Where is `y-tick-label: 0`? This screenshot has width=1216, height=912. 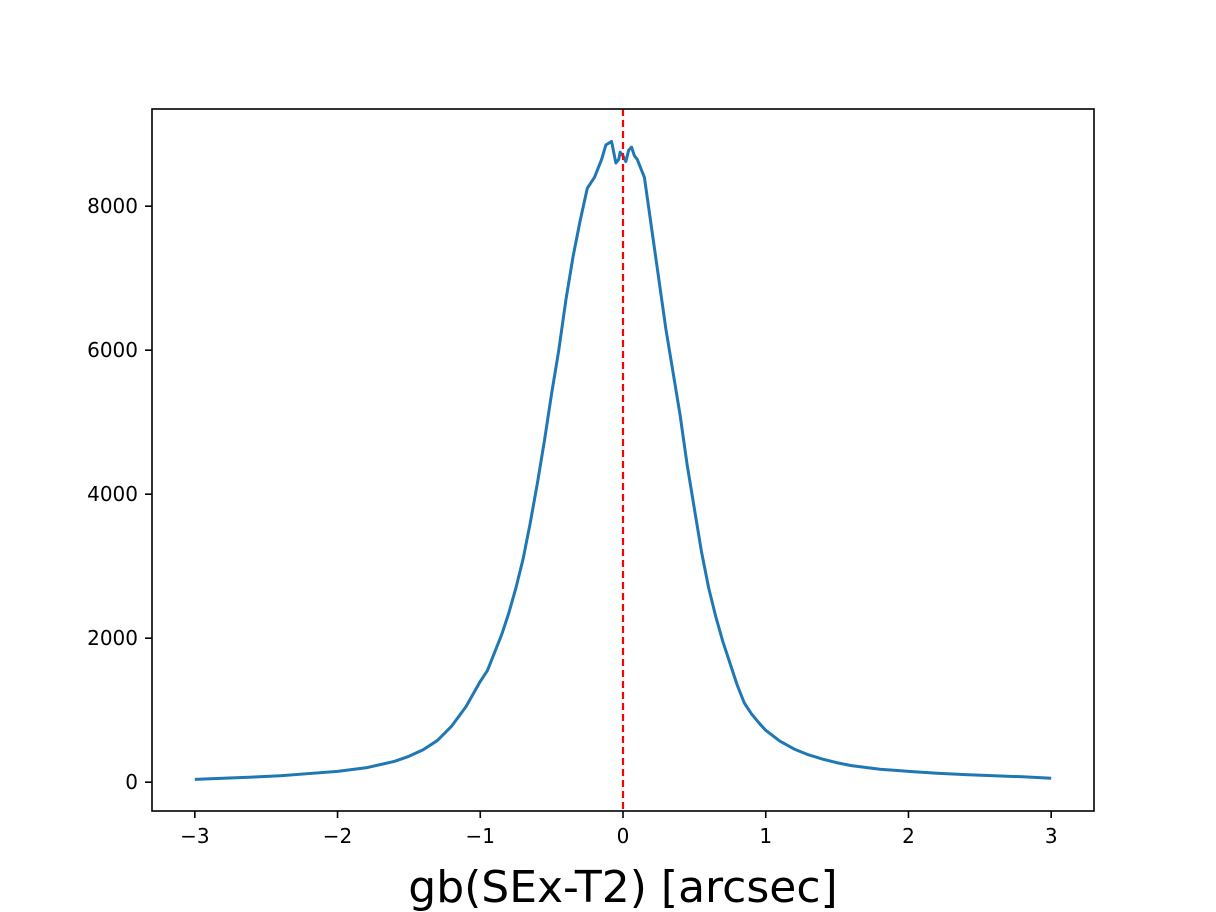
y-tick-label: 0 is located at coordinates (131, 782).